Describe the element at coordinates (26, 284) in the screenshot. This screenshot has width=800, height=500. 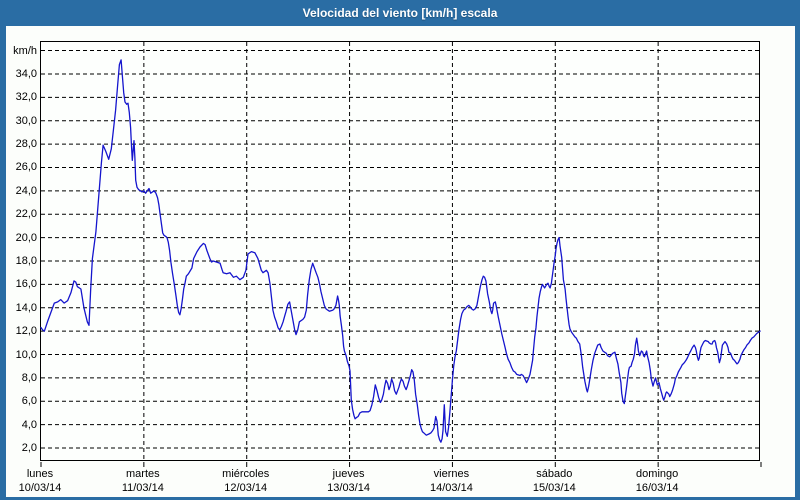
I see `y-axis-tick-label: 16,0` at that location.